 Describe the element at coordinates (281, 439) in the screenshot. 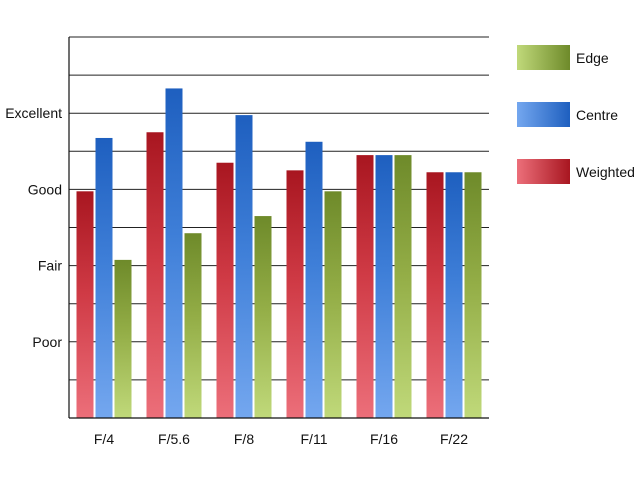

I see `x-tick-labels: F/4 F/5.6 F/8 F/11 F/16 F/22` at that location.